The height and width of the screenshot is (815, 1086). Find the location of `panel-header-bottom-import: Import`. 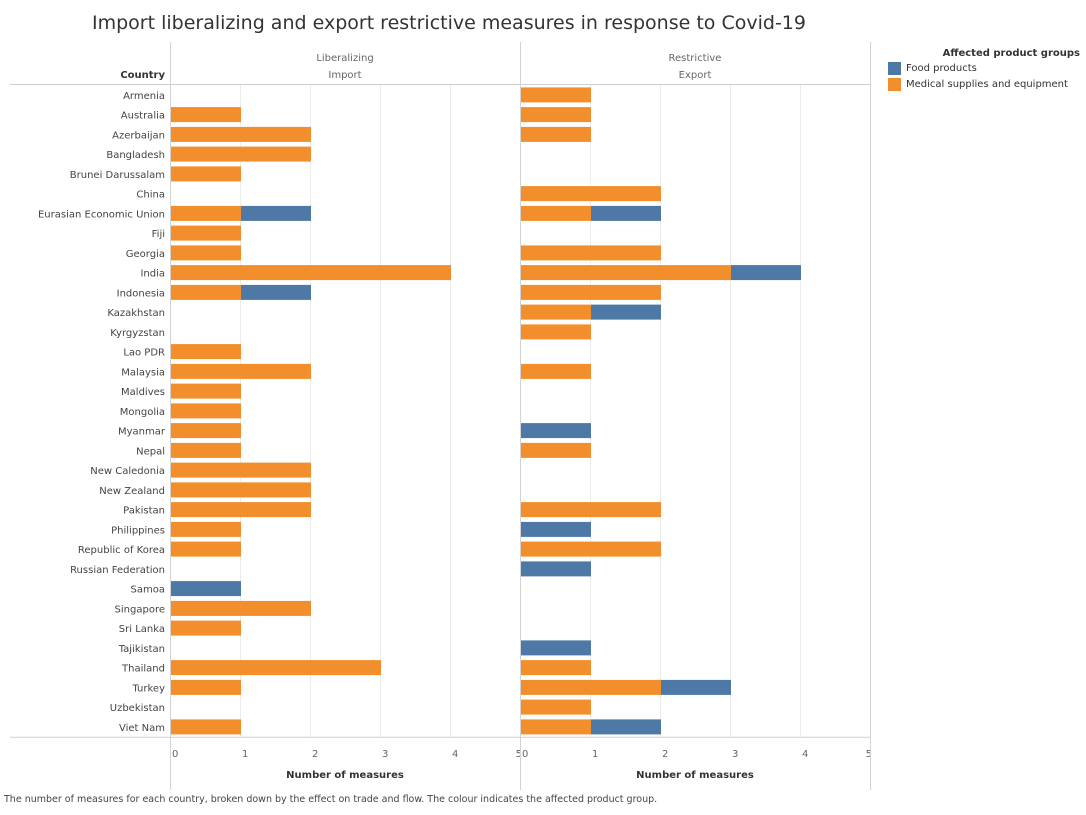

panel-header-bottom-import: Import is located at coordinates (344, 75).